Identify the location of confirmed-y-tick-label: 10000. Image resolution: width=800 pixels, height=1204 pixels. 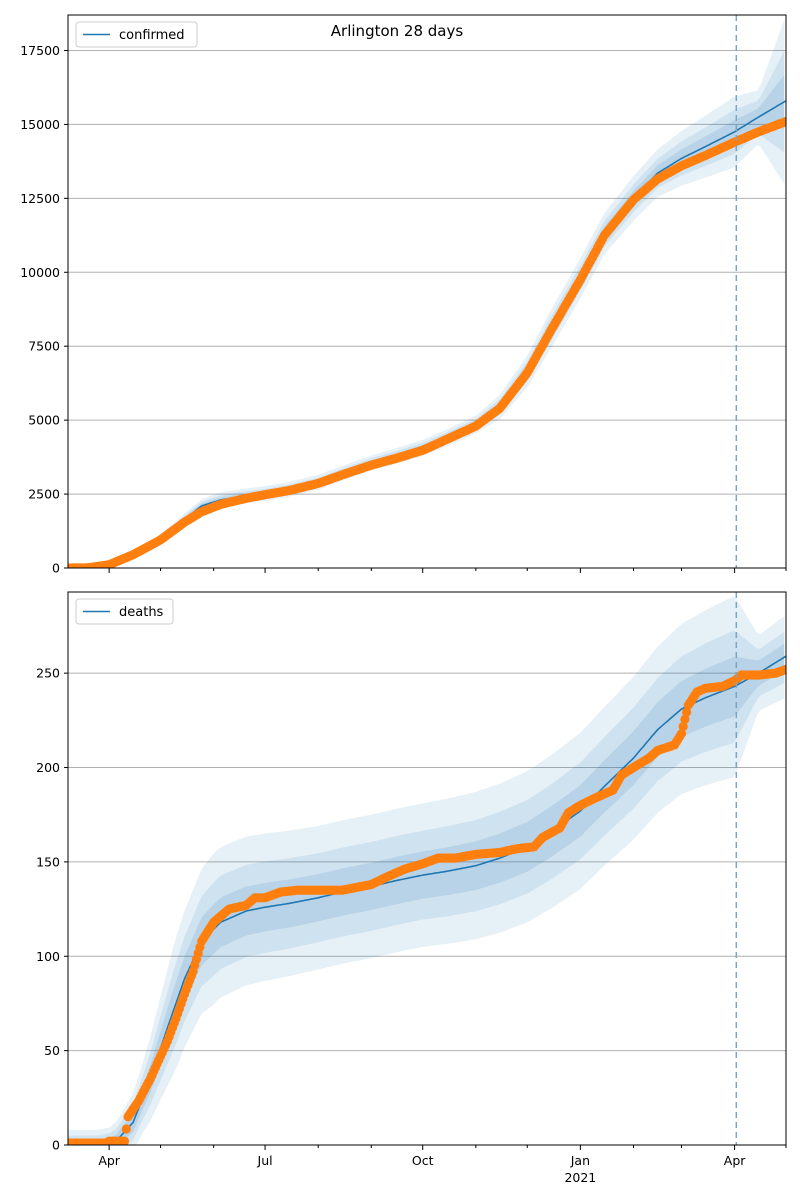
(40, 272).